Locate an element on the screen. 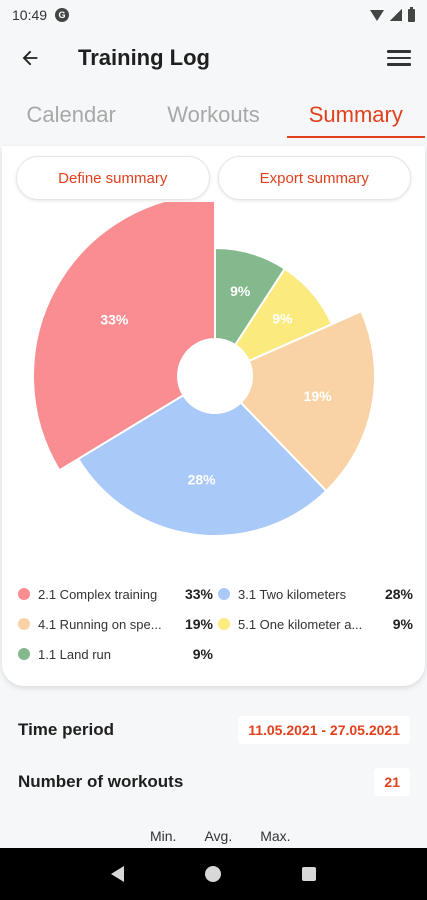 This screenshot has height=900, width=427. define-summary-button: Define summary is located at coordinates (113, 178).